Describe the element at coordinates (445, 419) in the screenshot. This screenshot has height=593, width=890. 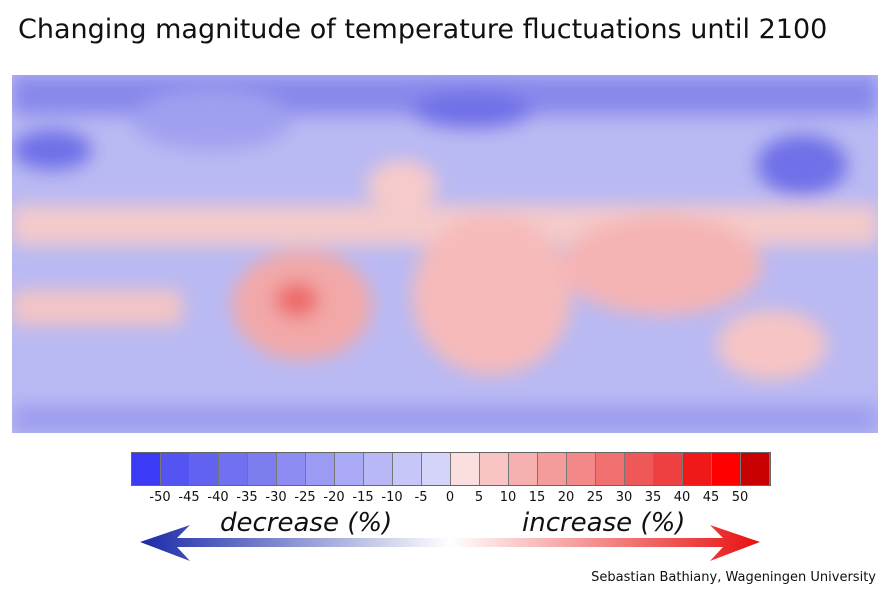
I see `antarctic-region` at that location.